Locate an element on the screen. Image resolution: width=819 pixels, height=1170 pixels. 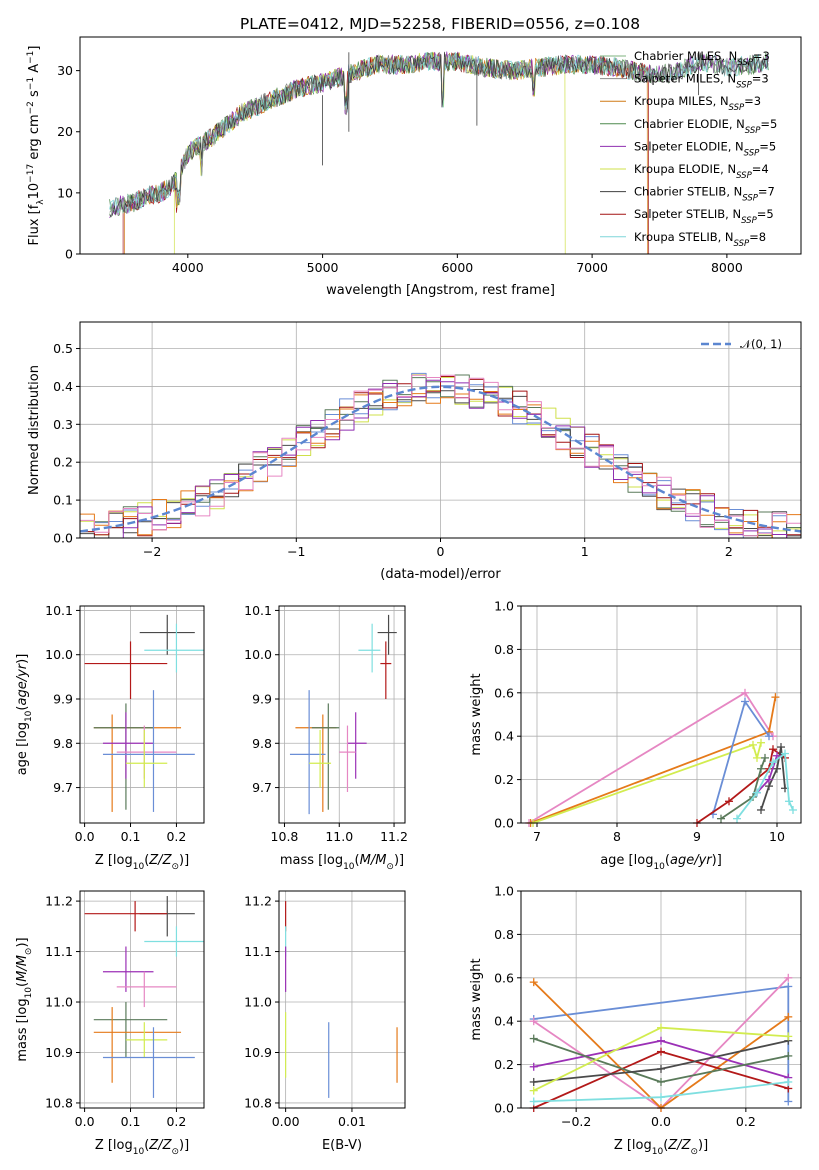
mass-ebv-ytick-label: 11.1 is located at coordinates (258, 951).